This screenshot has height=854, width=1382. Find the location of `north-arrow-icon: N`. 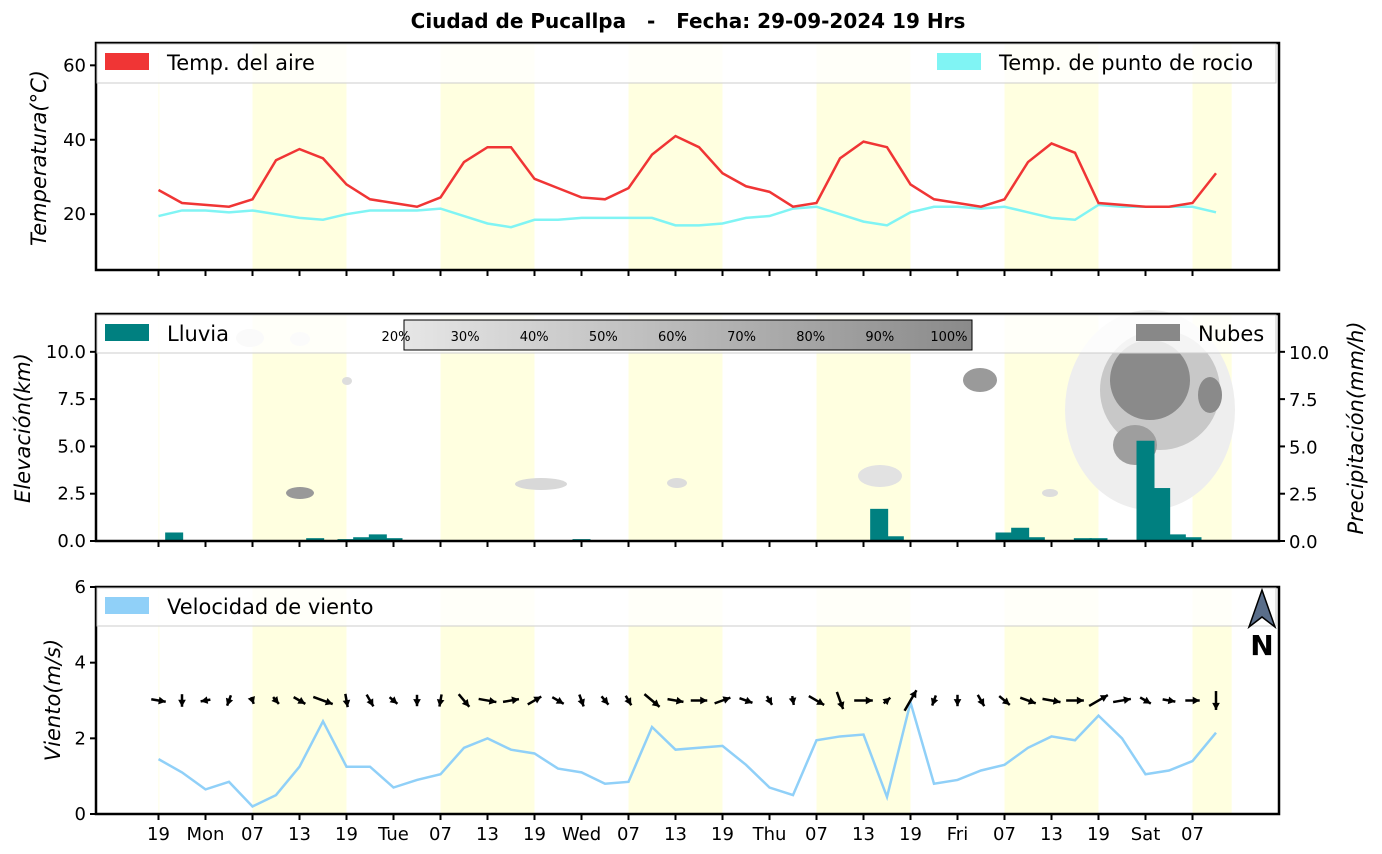

north-arrow-icon: N is located at coordinates (1262, 624).